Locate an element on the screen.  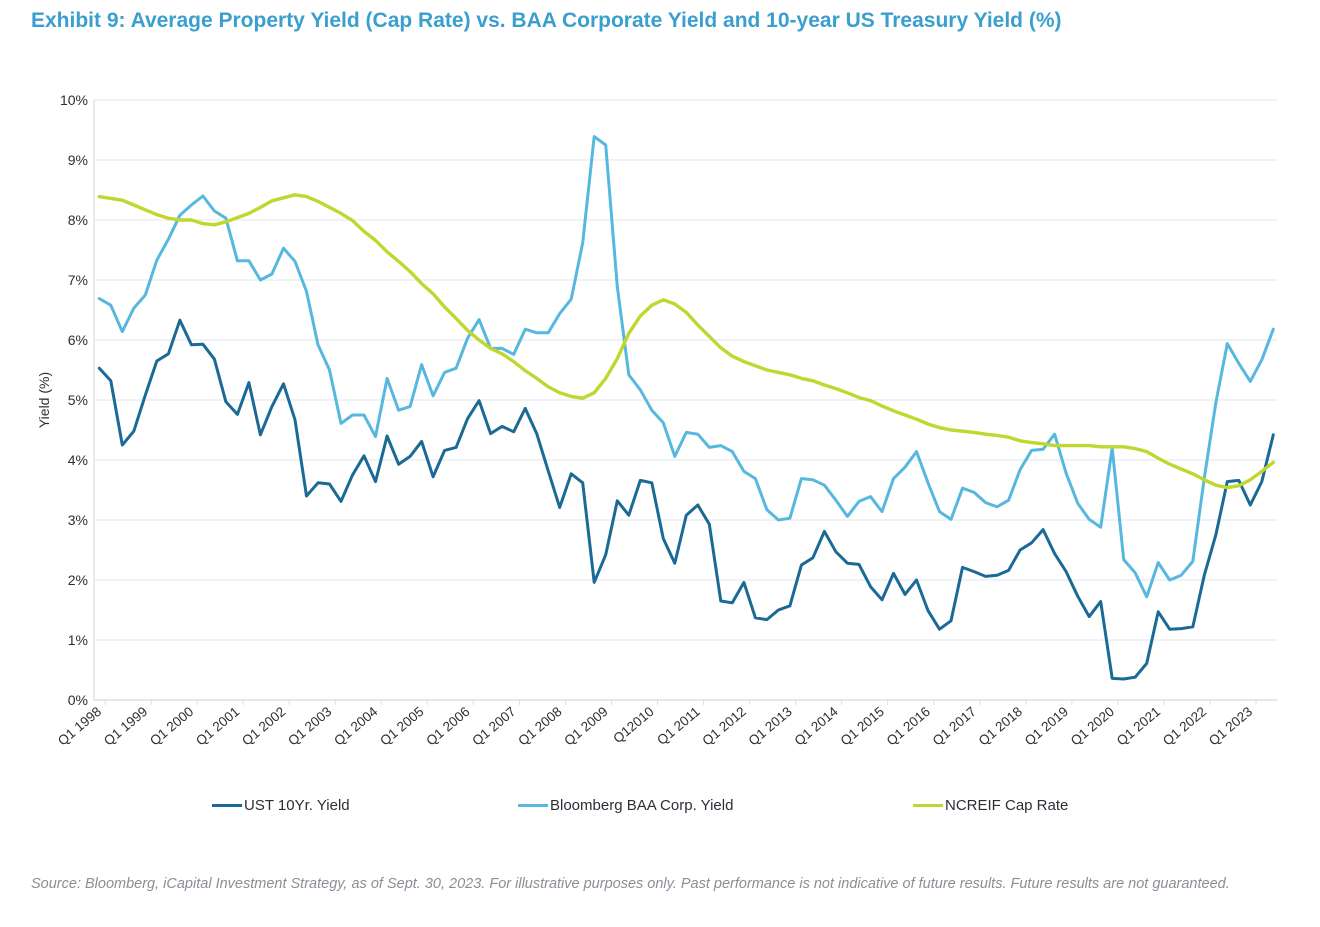
x-tick-label: Q1 2017 is located at coordinates (954, 726).